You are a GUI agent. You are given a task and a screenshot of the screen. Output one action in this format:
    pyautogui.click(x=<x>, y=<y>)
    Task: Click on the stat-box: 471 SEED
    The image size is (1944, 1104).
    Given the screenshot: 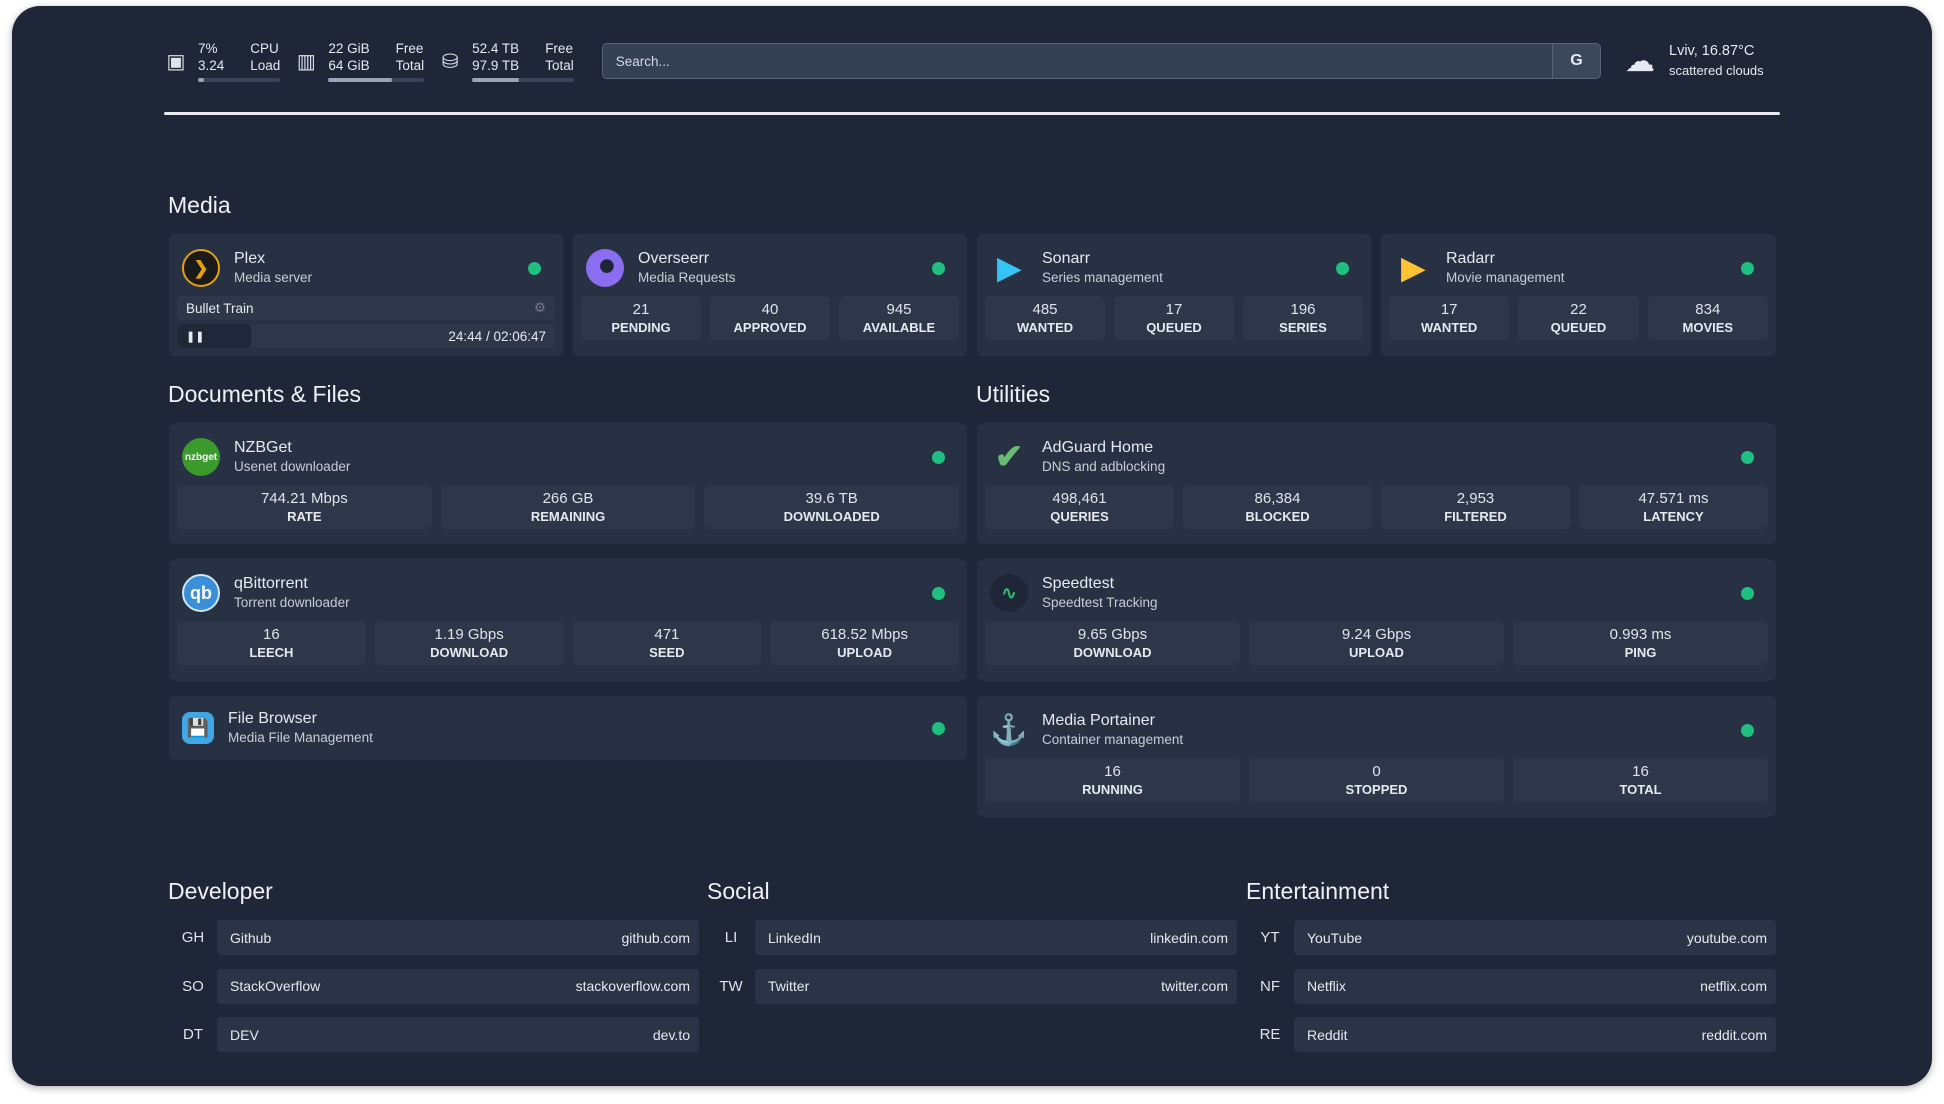 What is the action you would take?
    pyautogui.click(x=667, y=643)
    